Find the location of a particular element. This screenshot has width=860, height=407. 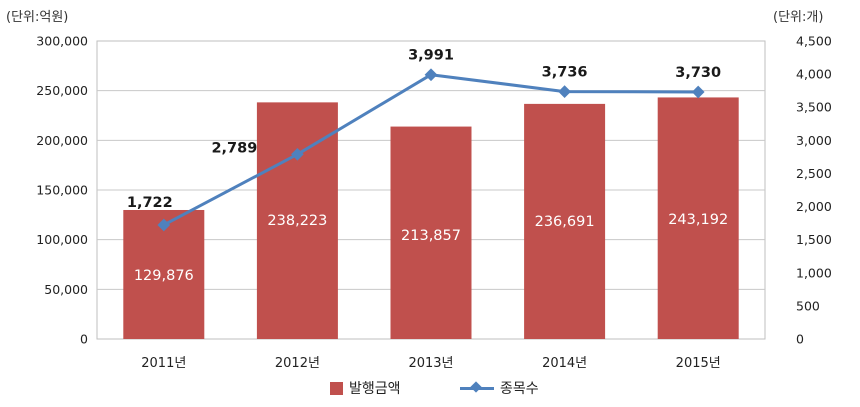

bar-data-label: 236,691 is located at coordinates (565, 222).